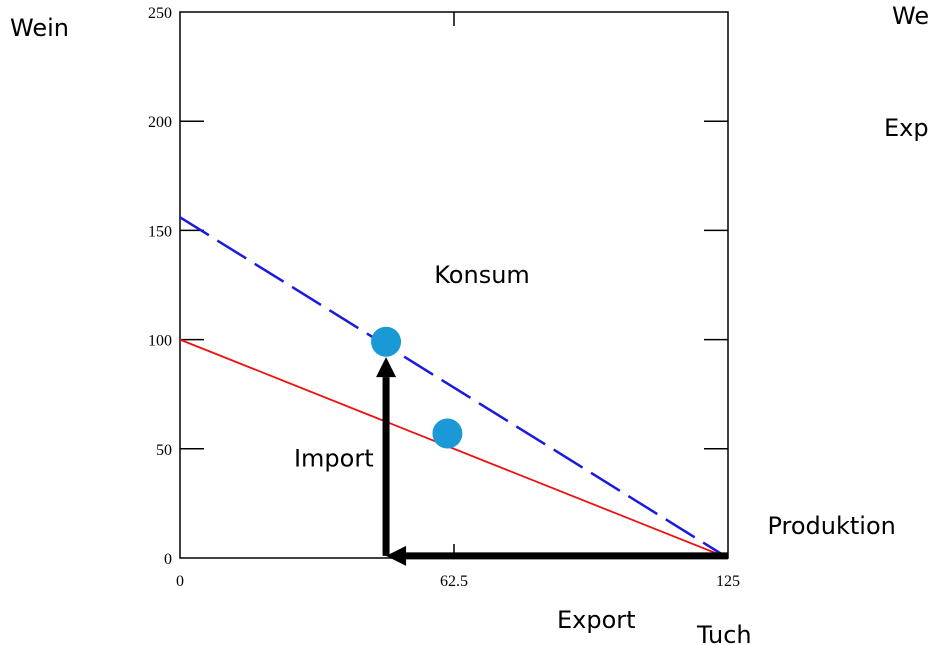  Describe the element at coordinates (168, 559) in the screenshot. I see `y-tick-label: 0` at that location.